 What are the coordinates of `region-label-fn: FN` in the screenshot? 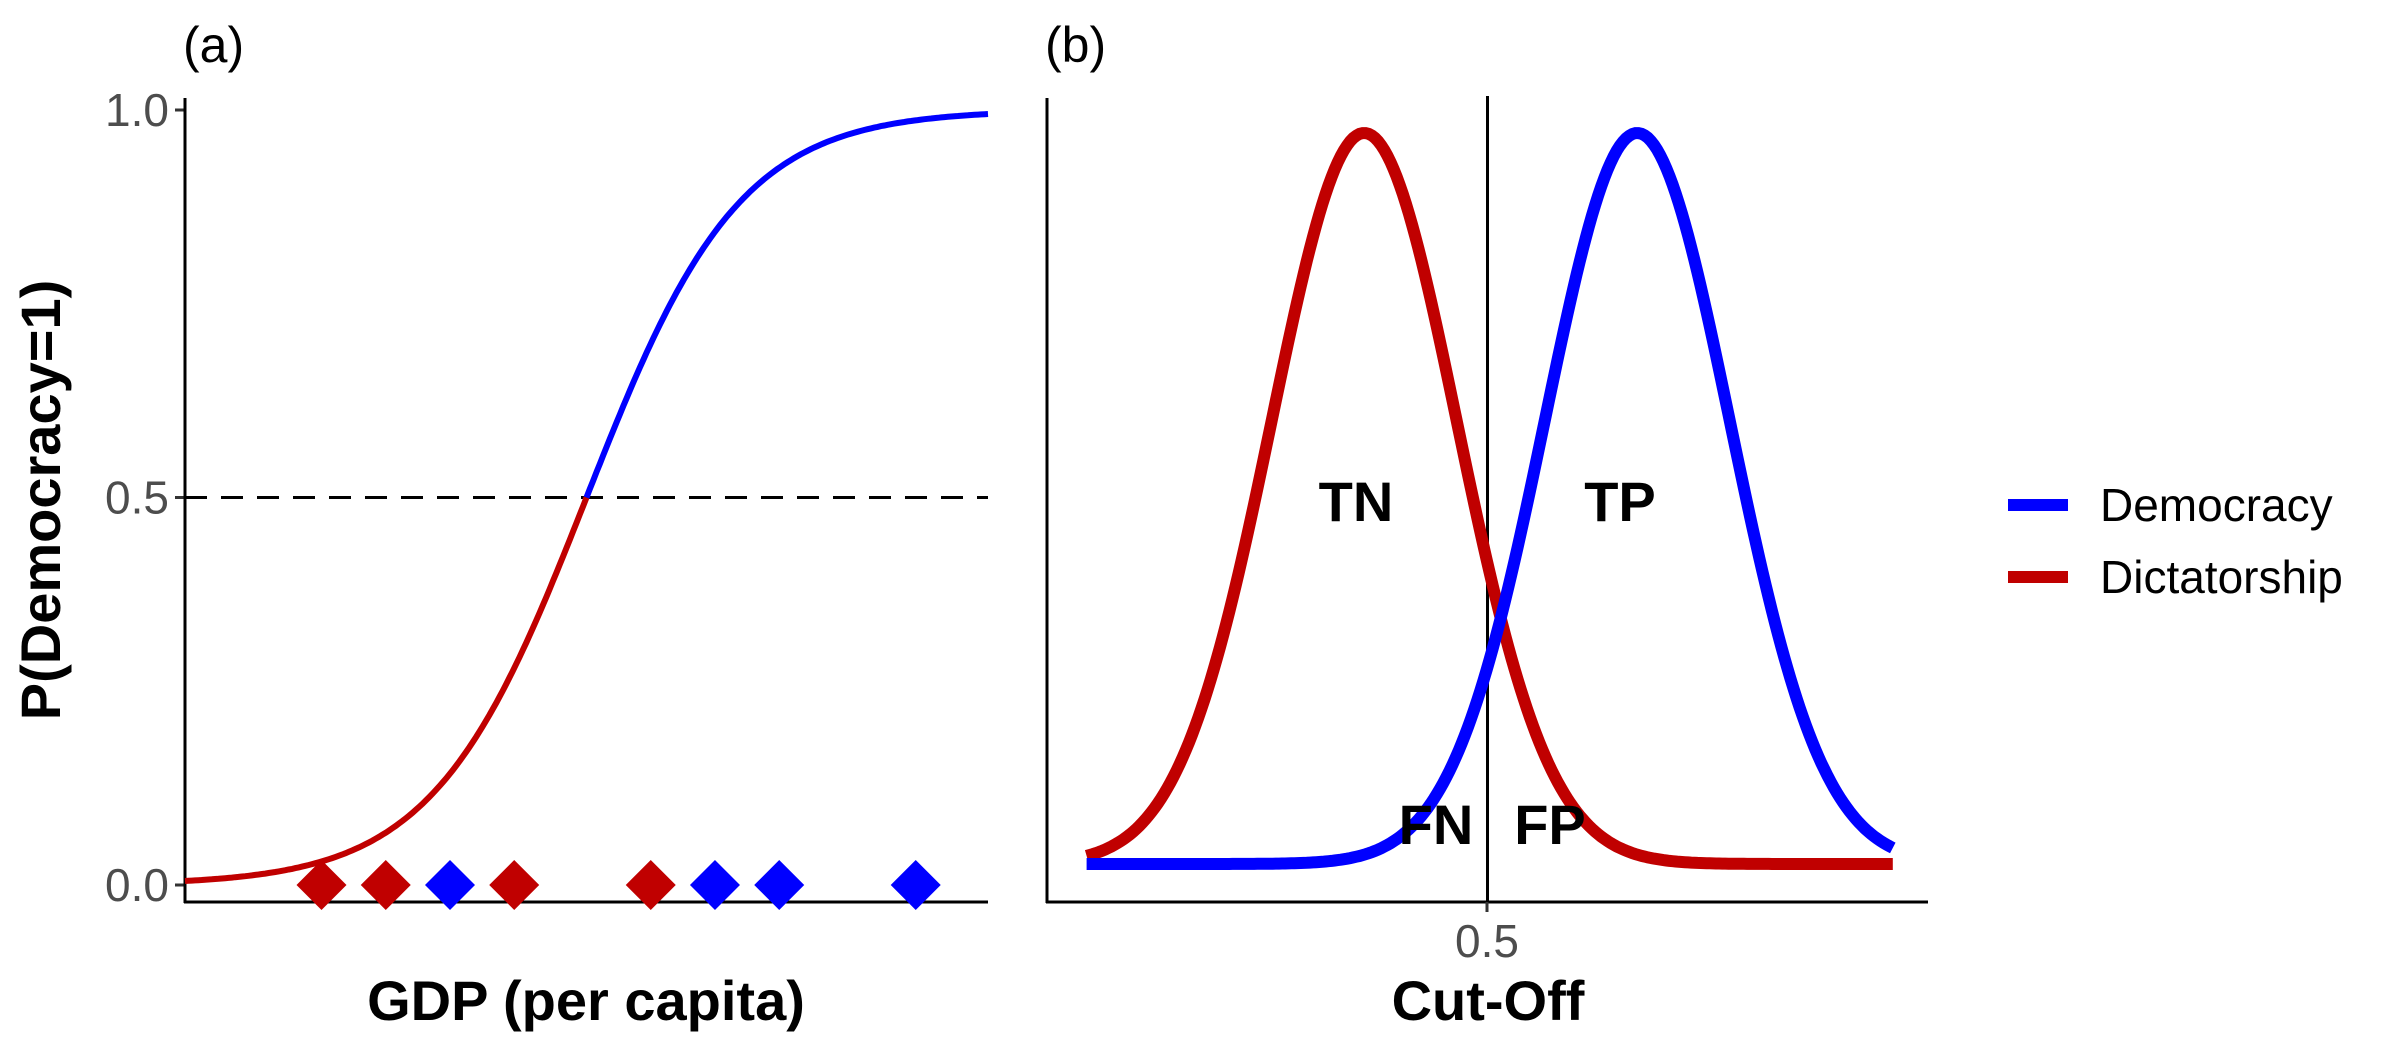 It's located at (1436, 824).